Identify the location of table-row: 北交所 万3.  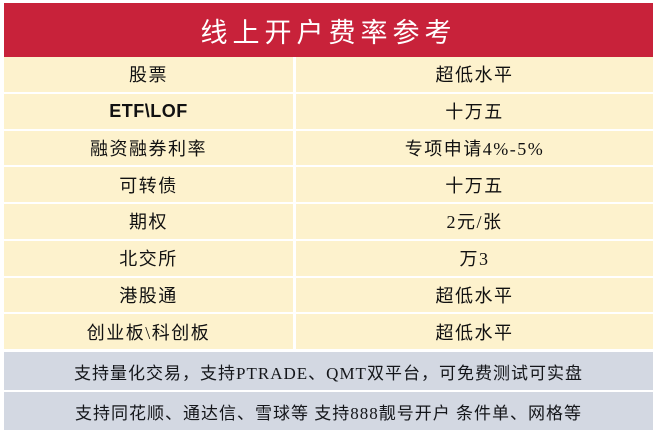
(328, 258).